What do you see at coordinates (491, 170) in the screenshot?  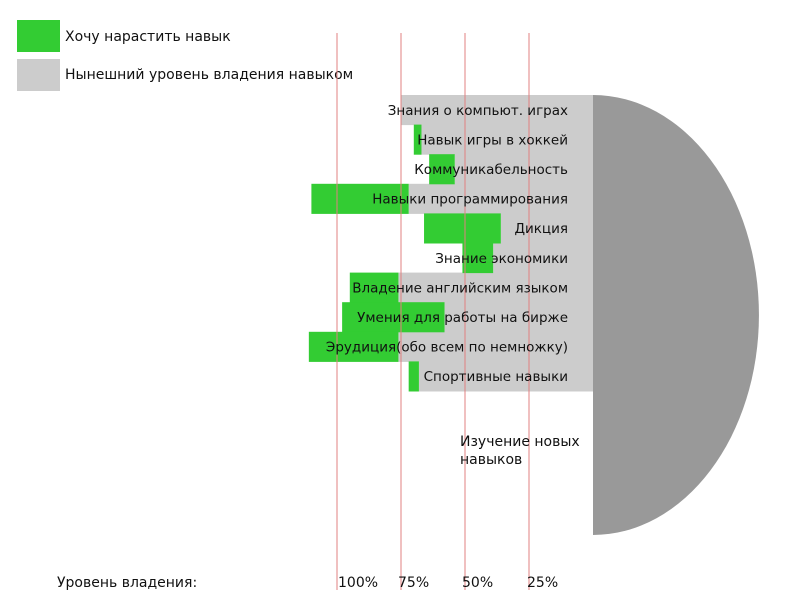 I see `category-label-2: Коммуникабельность` at bounding box center [491, 170].